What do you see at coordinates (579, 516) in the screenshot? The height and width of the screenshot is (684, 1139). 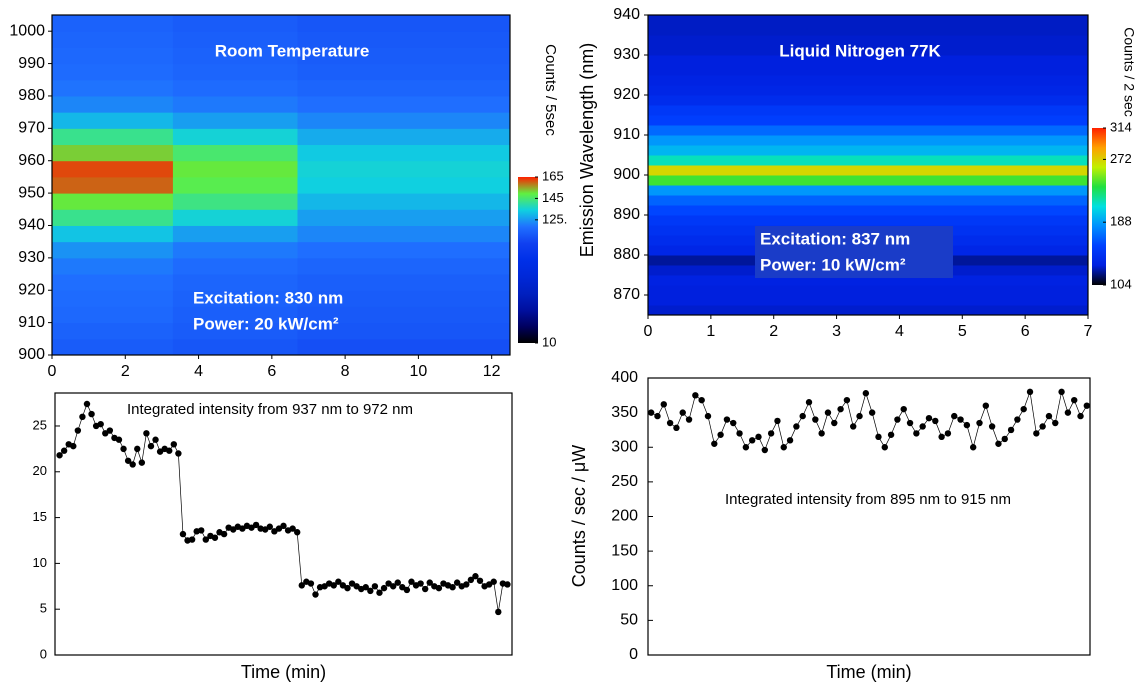 I see `y-axis-label: Counts / sec / μW` at bounding box center [579, 516].